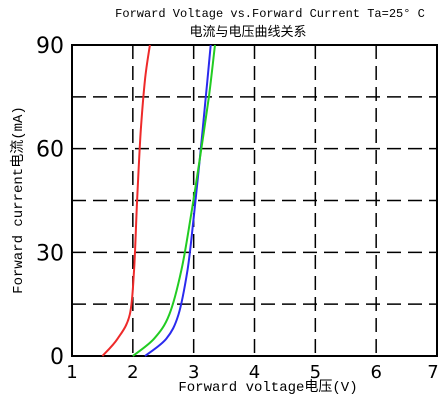  Describe the element at coordinates (247, 32) in the screenshot. I see `chart-subtitle: 电流与电压曲线关系` at that location.